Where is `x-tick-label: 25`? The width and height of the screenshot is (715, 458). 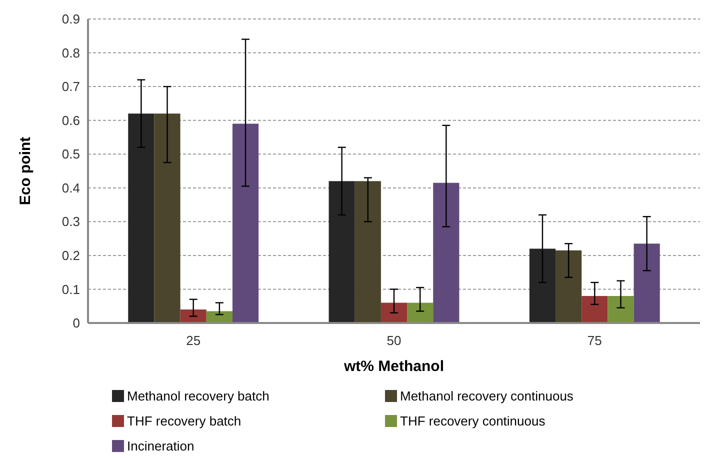
x-tick-label: 25 is located at coordinates (193, 340).